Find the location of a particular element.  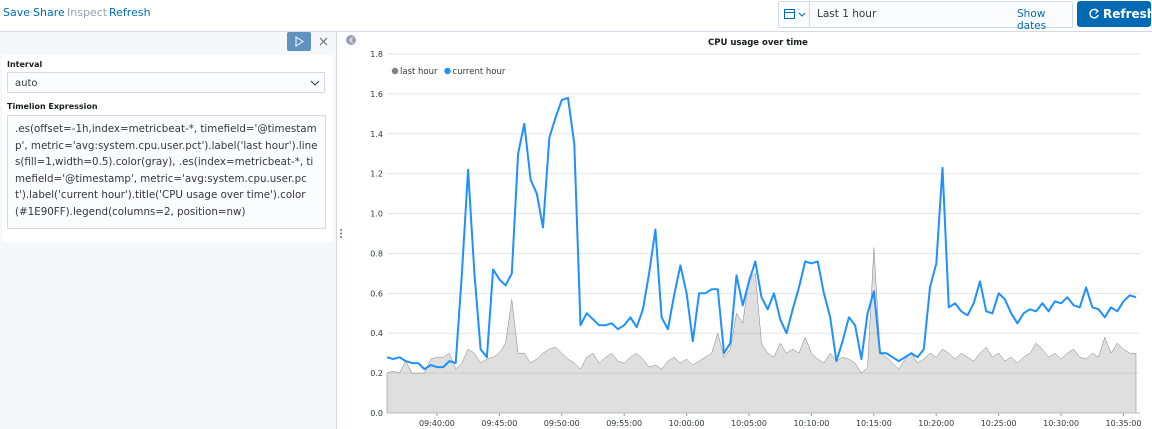

y-tick-label: 1.0 is located at coordinates (376, 214).